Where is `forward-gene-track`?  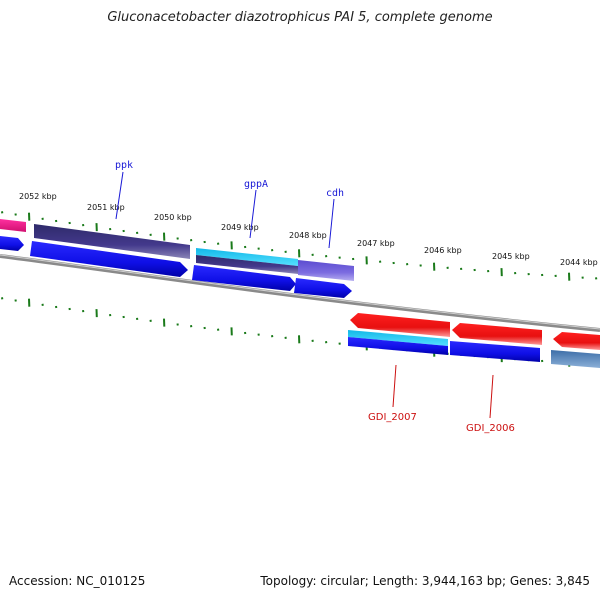
forward-gene-track is located at coordinates (177, 258).